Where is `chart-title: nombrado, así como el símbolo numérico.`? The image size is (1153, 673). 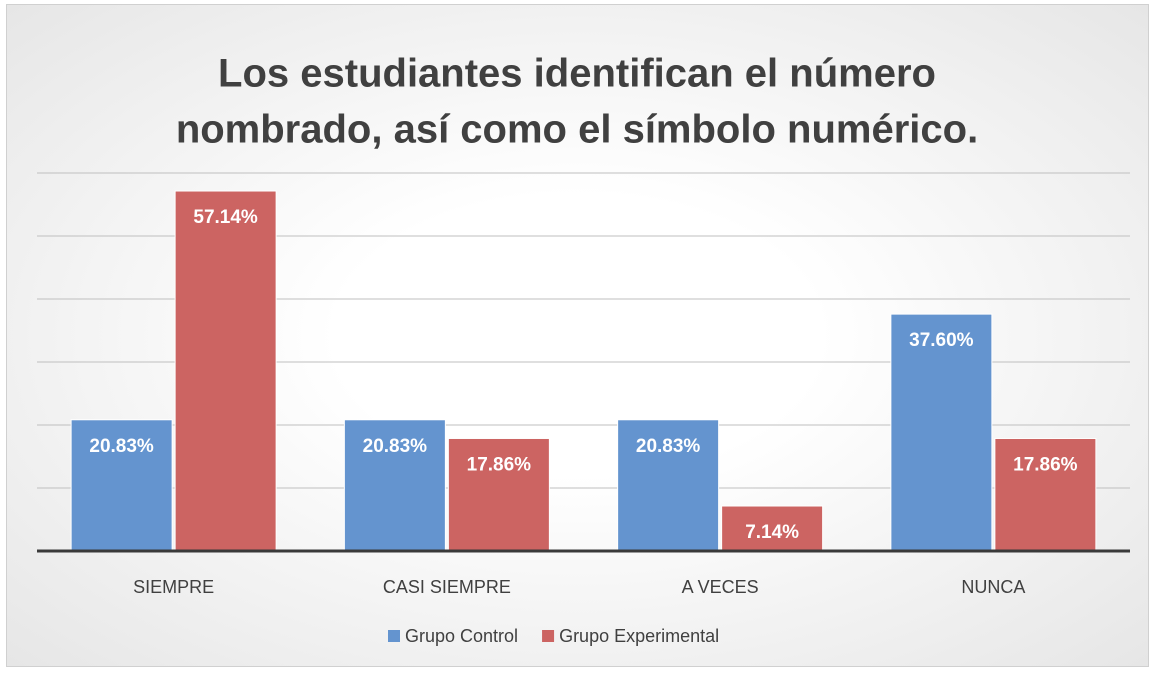 chart-title: nombrado, así como el símbolo numérico. is located at coordinates (577, 130).